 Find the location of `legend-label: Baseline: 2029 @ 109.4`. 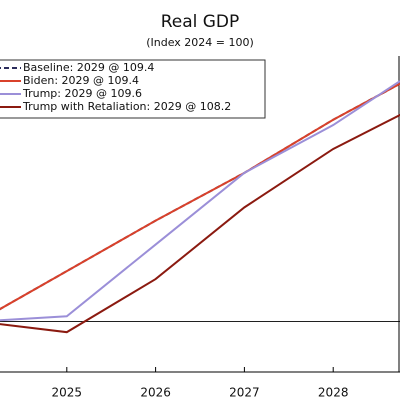

legend-label: Baseline: 2029 @ 109.4 is located at coordinates (88, 67).